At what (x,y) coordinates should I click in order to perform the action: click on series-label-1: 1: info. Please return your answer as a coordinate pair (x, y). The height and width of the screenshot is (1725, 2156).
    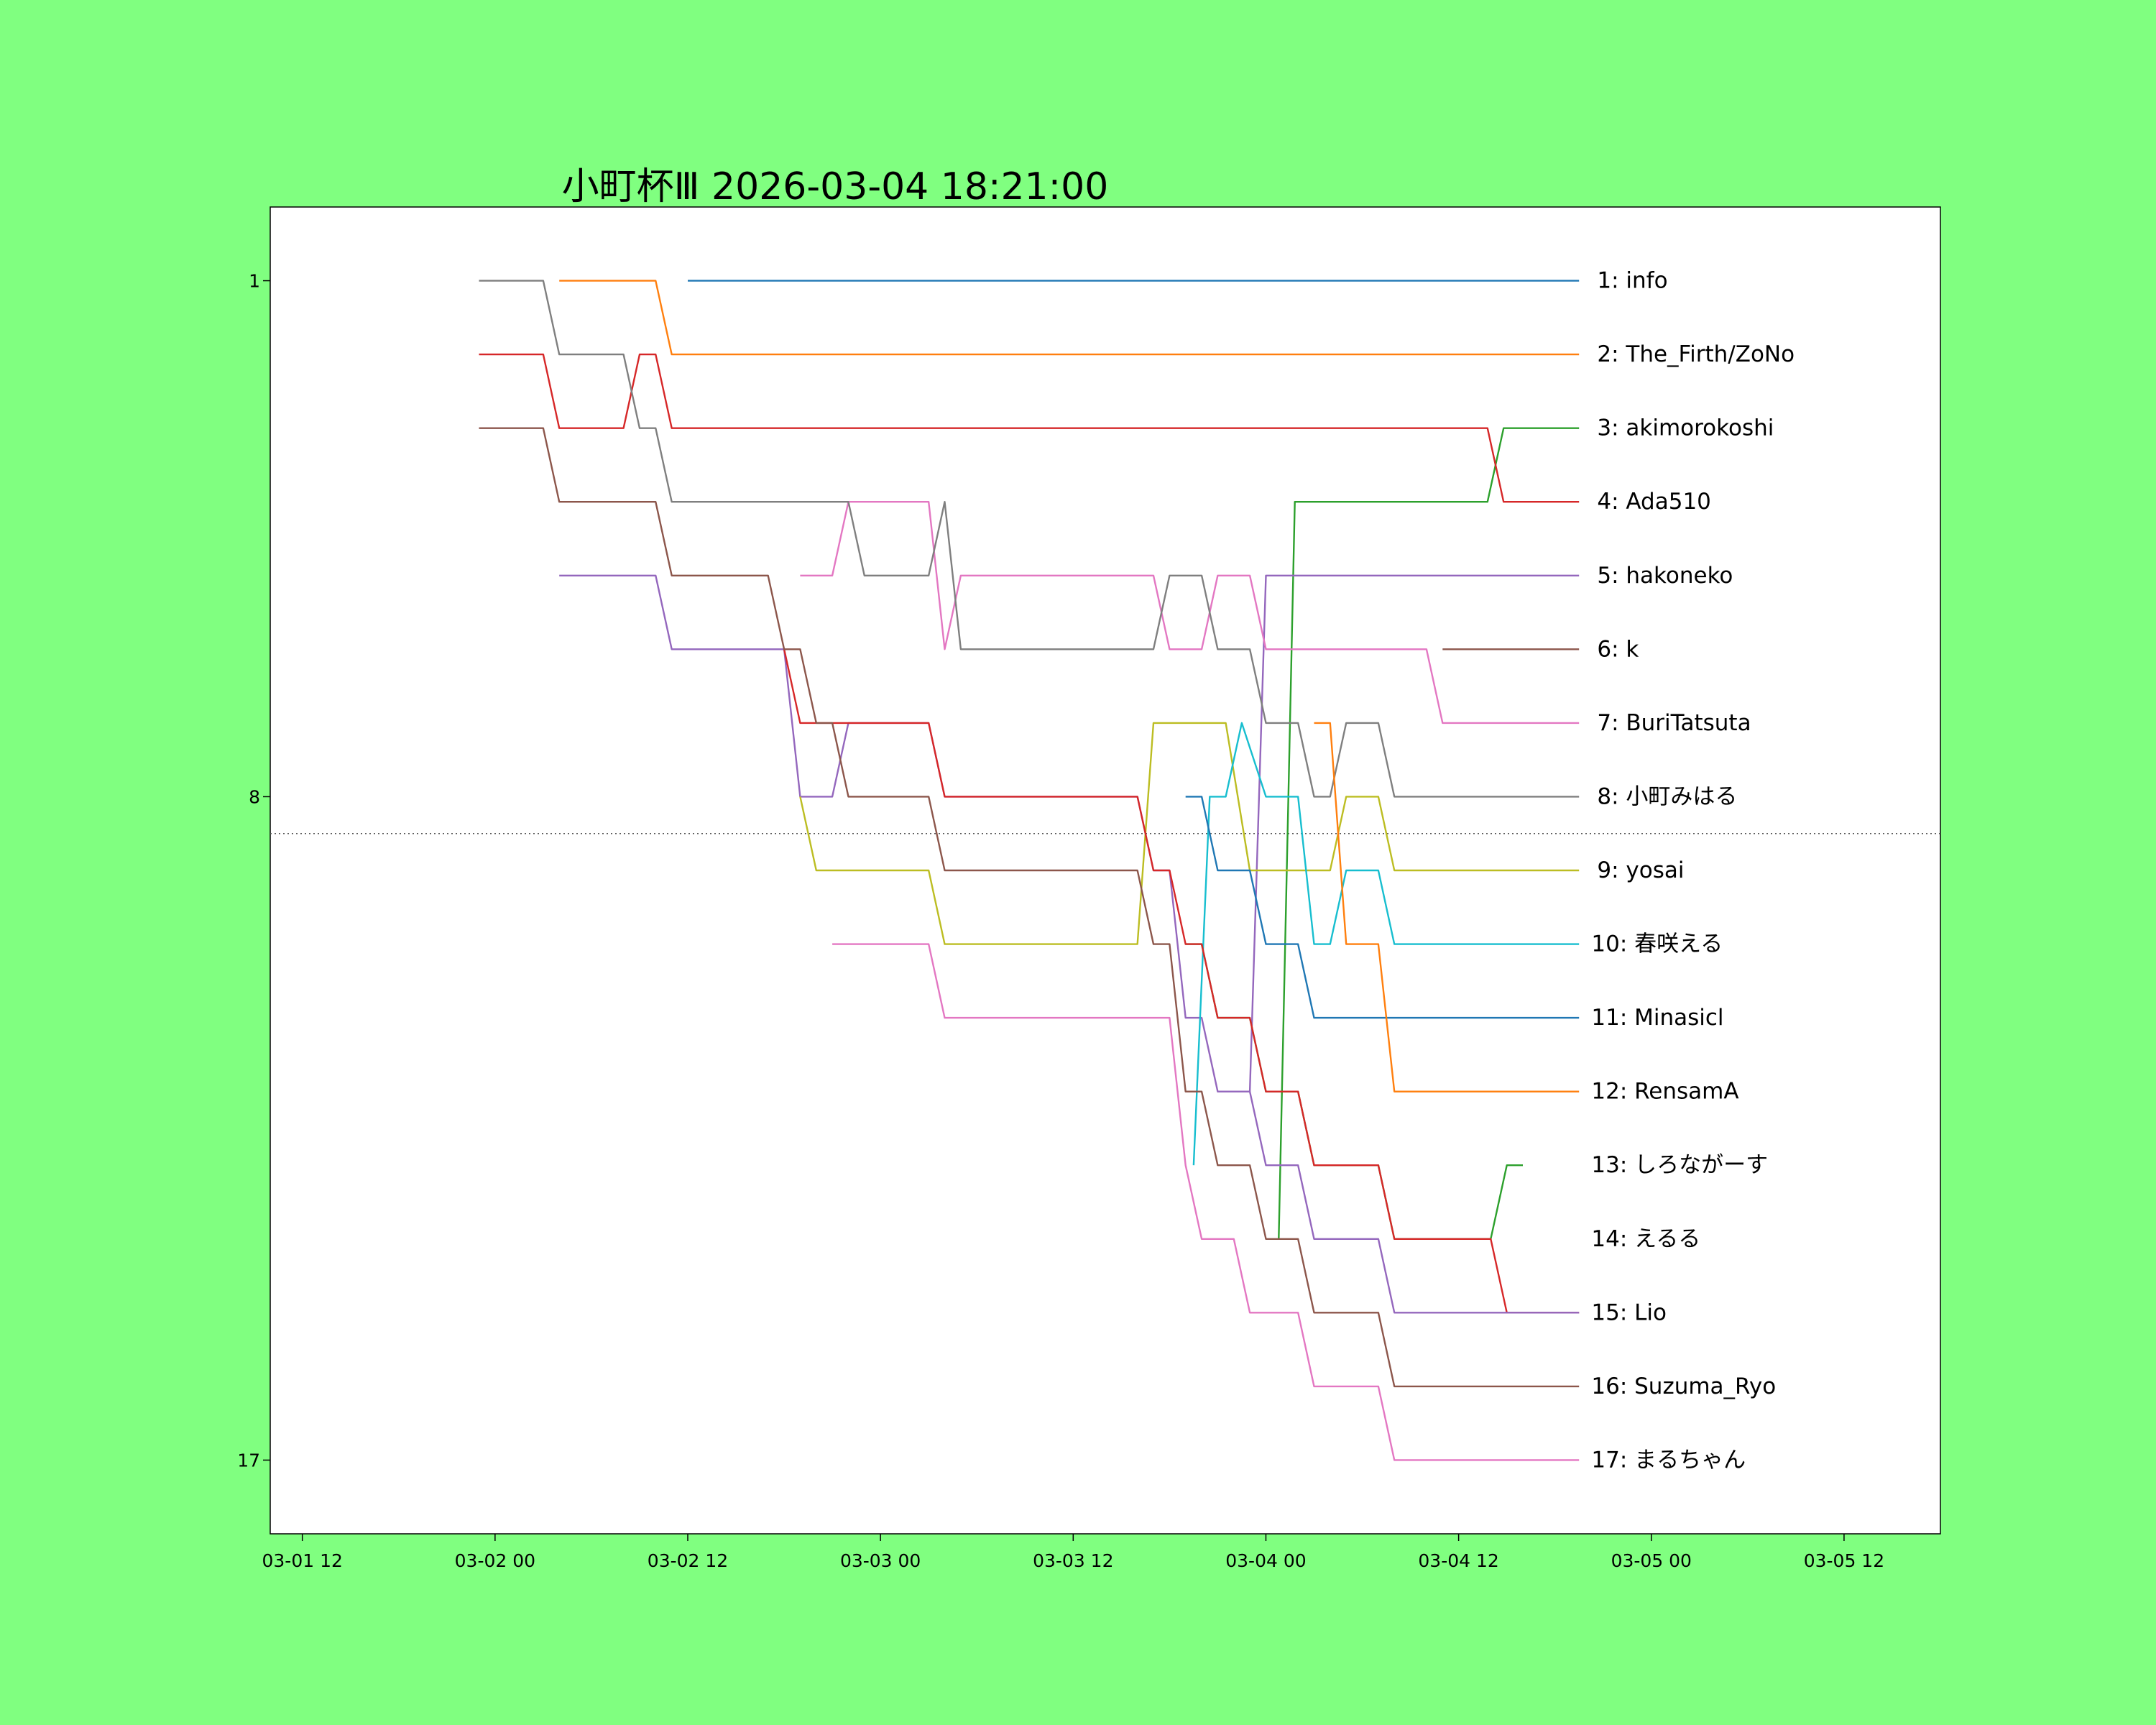
    Looking at the image, I should click on (1632, 281).